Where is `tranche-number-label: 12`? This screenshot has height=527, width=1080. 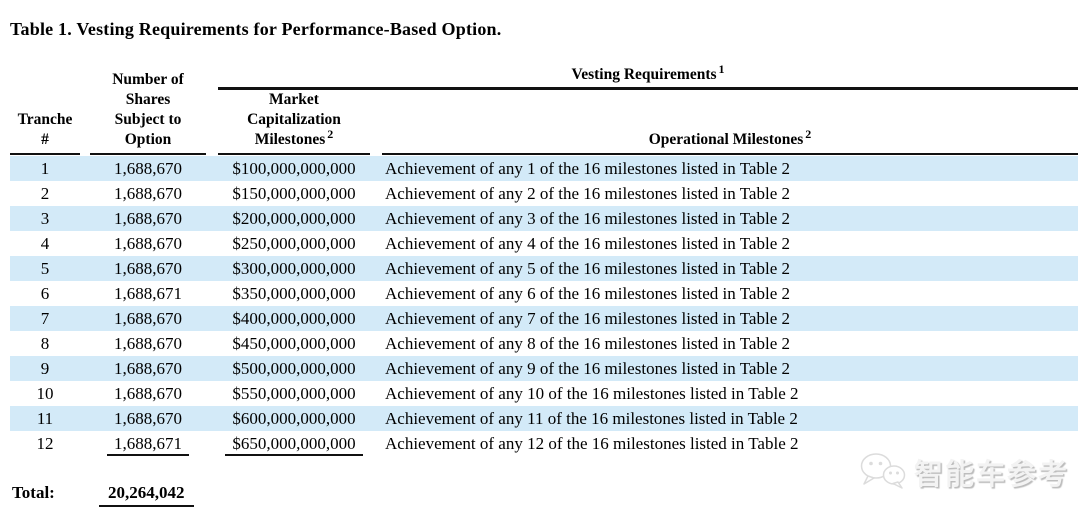
tranche-number-label: 12 is located at coordinates (45, 443).